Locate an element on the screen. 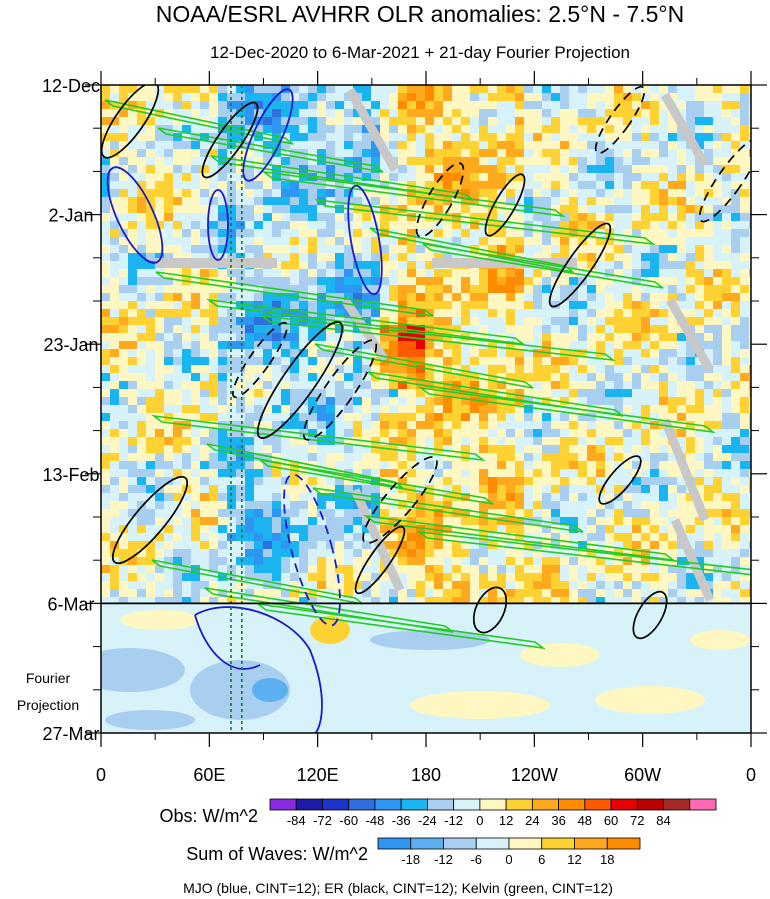 This screenshot has width=770, height=899. projection-anomaly is located at coordinates (240, 690).